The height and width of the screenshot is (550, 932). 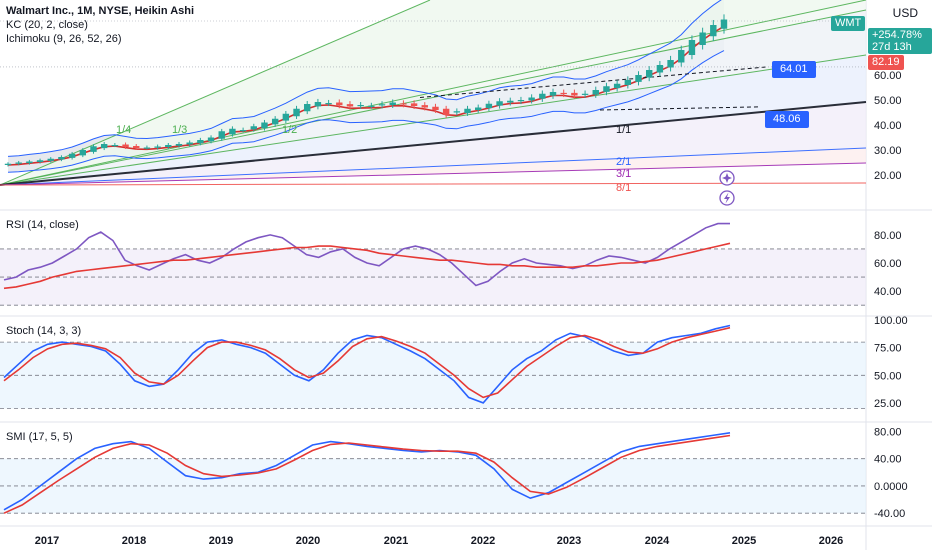 I want to click on price-tick-label: 60.00, so click(x=888, y=76).